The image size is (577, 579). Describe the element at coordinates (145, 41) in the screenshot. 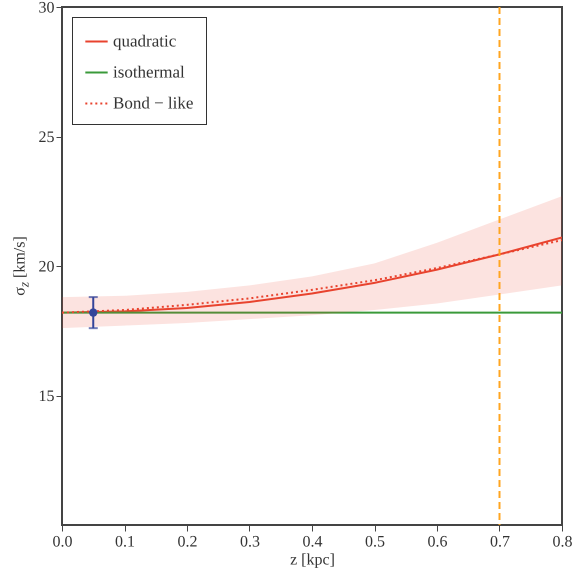

I see `legend-label: quadratic` at that location.